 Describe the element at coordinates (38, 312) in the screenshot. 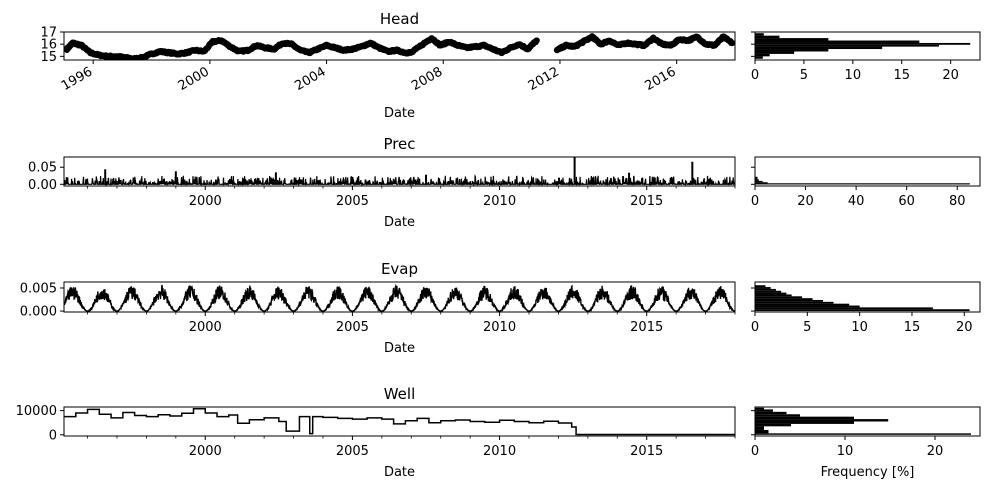

I see `y-tick-label: 0.000` at that location.